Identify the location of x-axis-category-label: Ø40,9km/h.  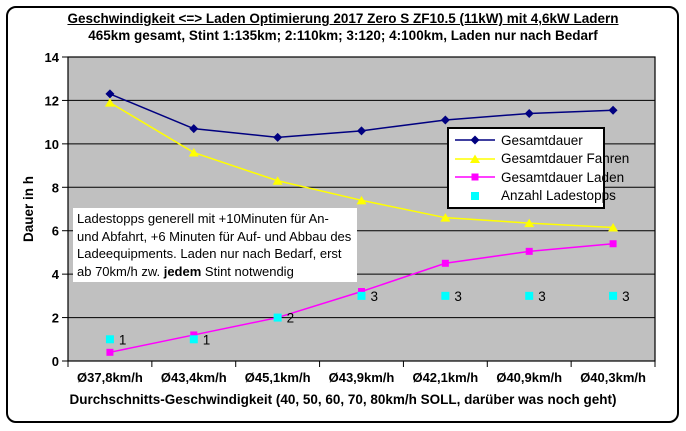
(529, 377).